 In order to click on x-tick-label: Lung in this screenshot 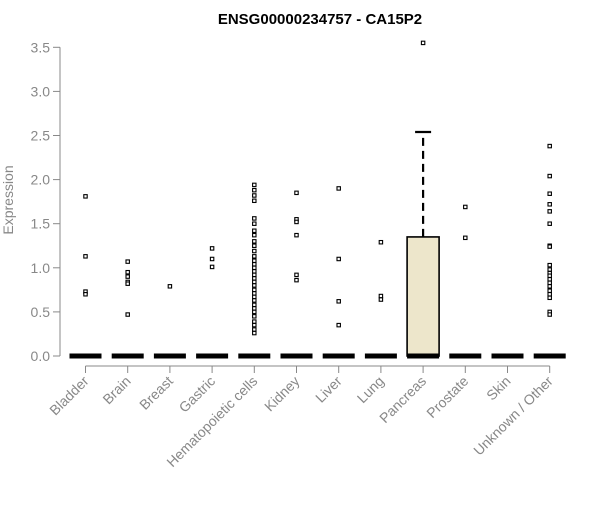, I will do `click(370, 389)`.